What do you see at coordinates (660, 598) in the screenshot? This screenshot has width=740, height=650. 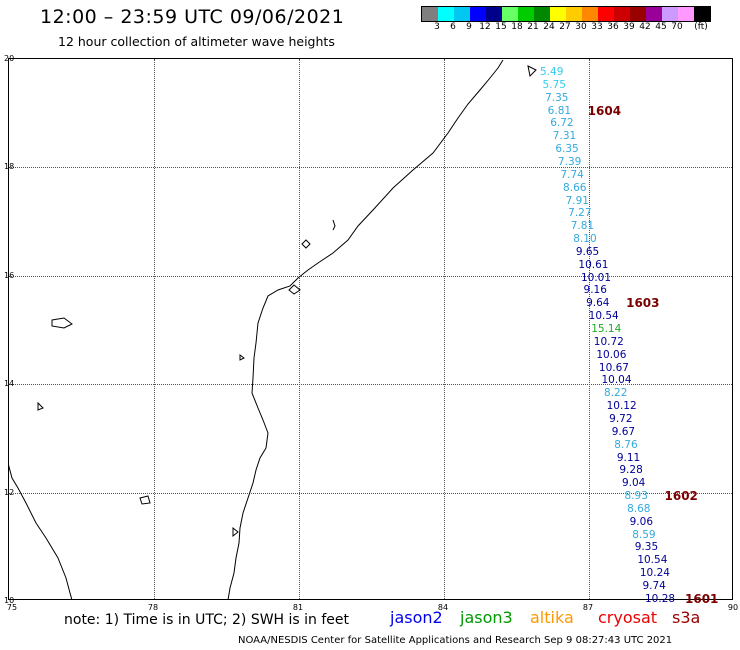 I see `wave-height-value: 10.28` at bounding box center [660, 598].